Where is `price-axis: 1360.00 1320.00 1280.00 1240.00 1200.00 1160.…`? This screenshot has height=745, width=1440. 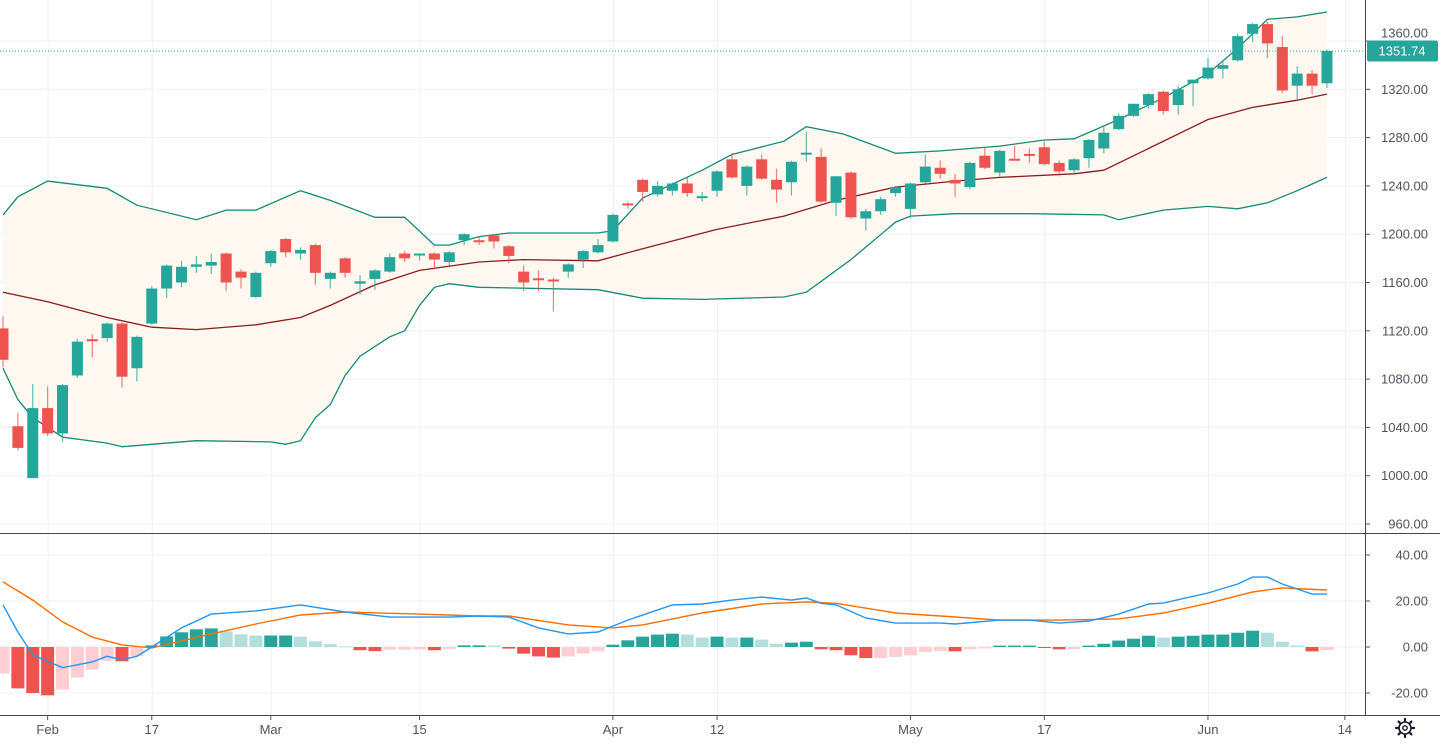 price-axis: 1360.00 1320.00 1280.00 1240.00 1200.00 1160.… is located at coordinates (1396, 278).